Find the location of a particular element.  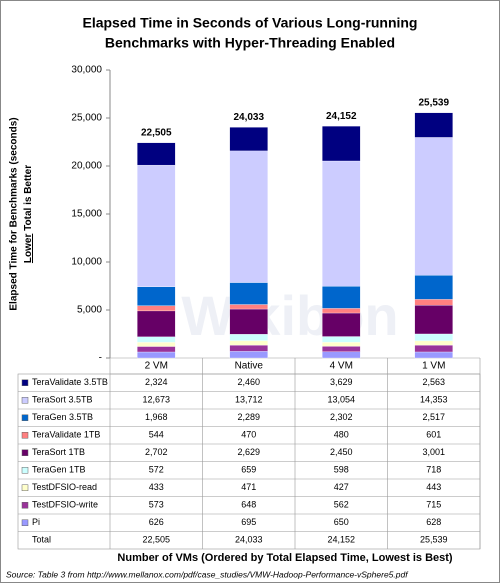

table-value: 470 is located at coordinates (248, 435).